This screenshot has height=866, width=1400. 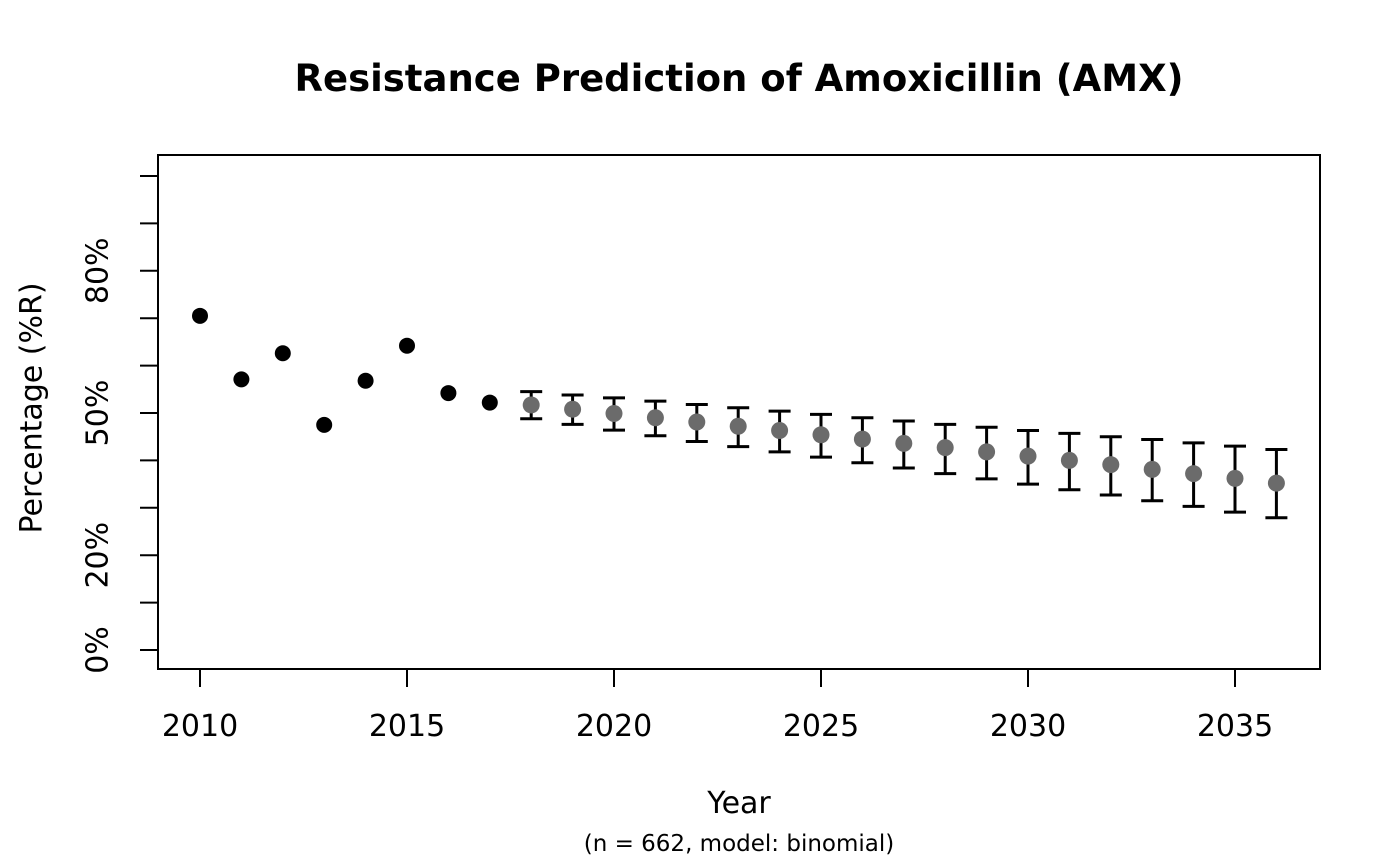 What do you see at coordinates (821, 726) in the screenshot?
I see `x-tick-label: 2025` at bounding box center [821, 726].